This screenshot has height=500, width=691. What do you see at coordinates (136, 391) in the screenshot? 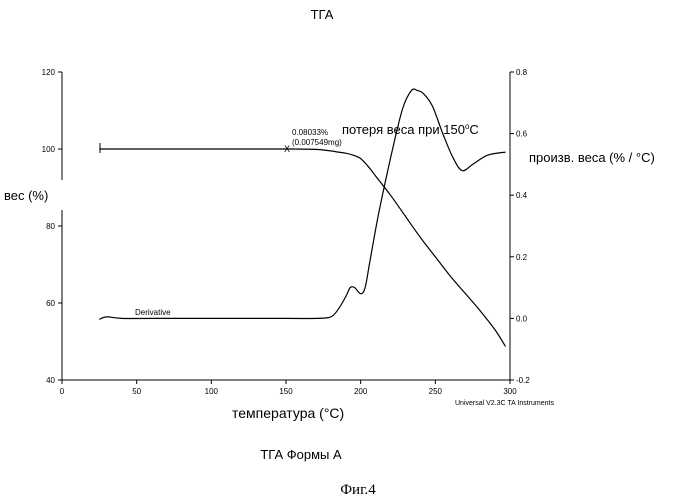
I see `x-tick-label: 50` at bounding box center [136, 391].